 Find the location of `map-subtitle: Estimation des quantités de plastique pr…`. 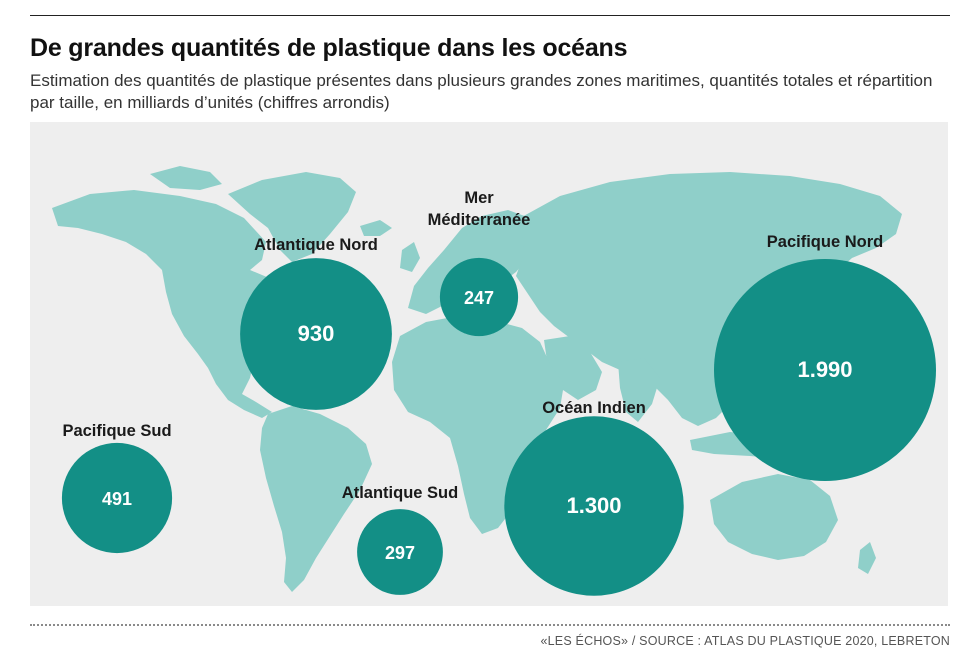

map-subtitle: Estimation des quantités de plastique pr… is located at coordinates (492, 92).